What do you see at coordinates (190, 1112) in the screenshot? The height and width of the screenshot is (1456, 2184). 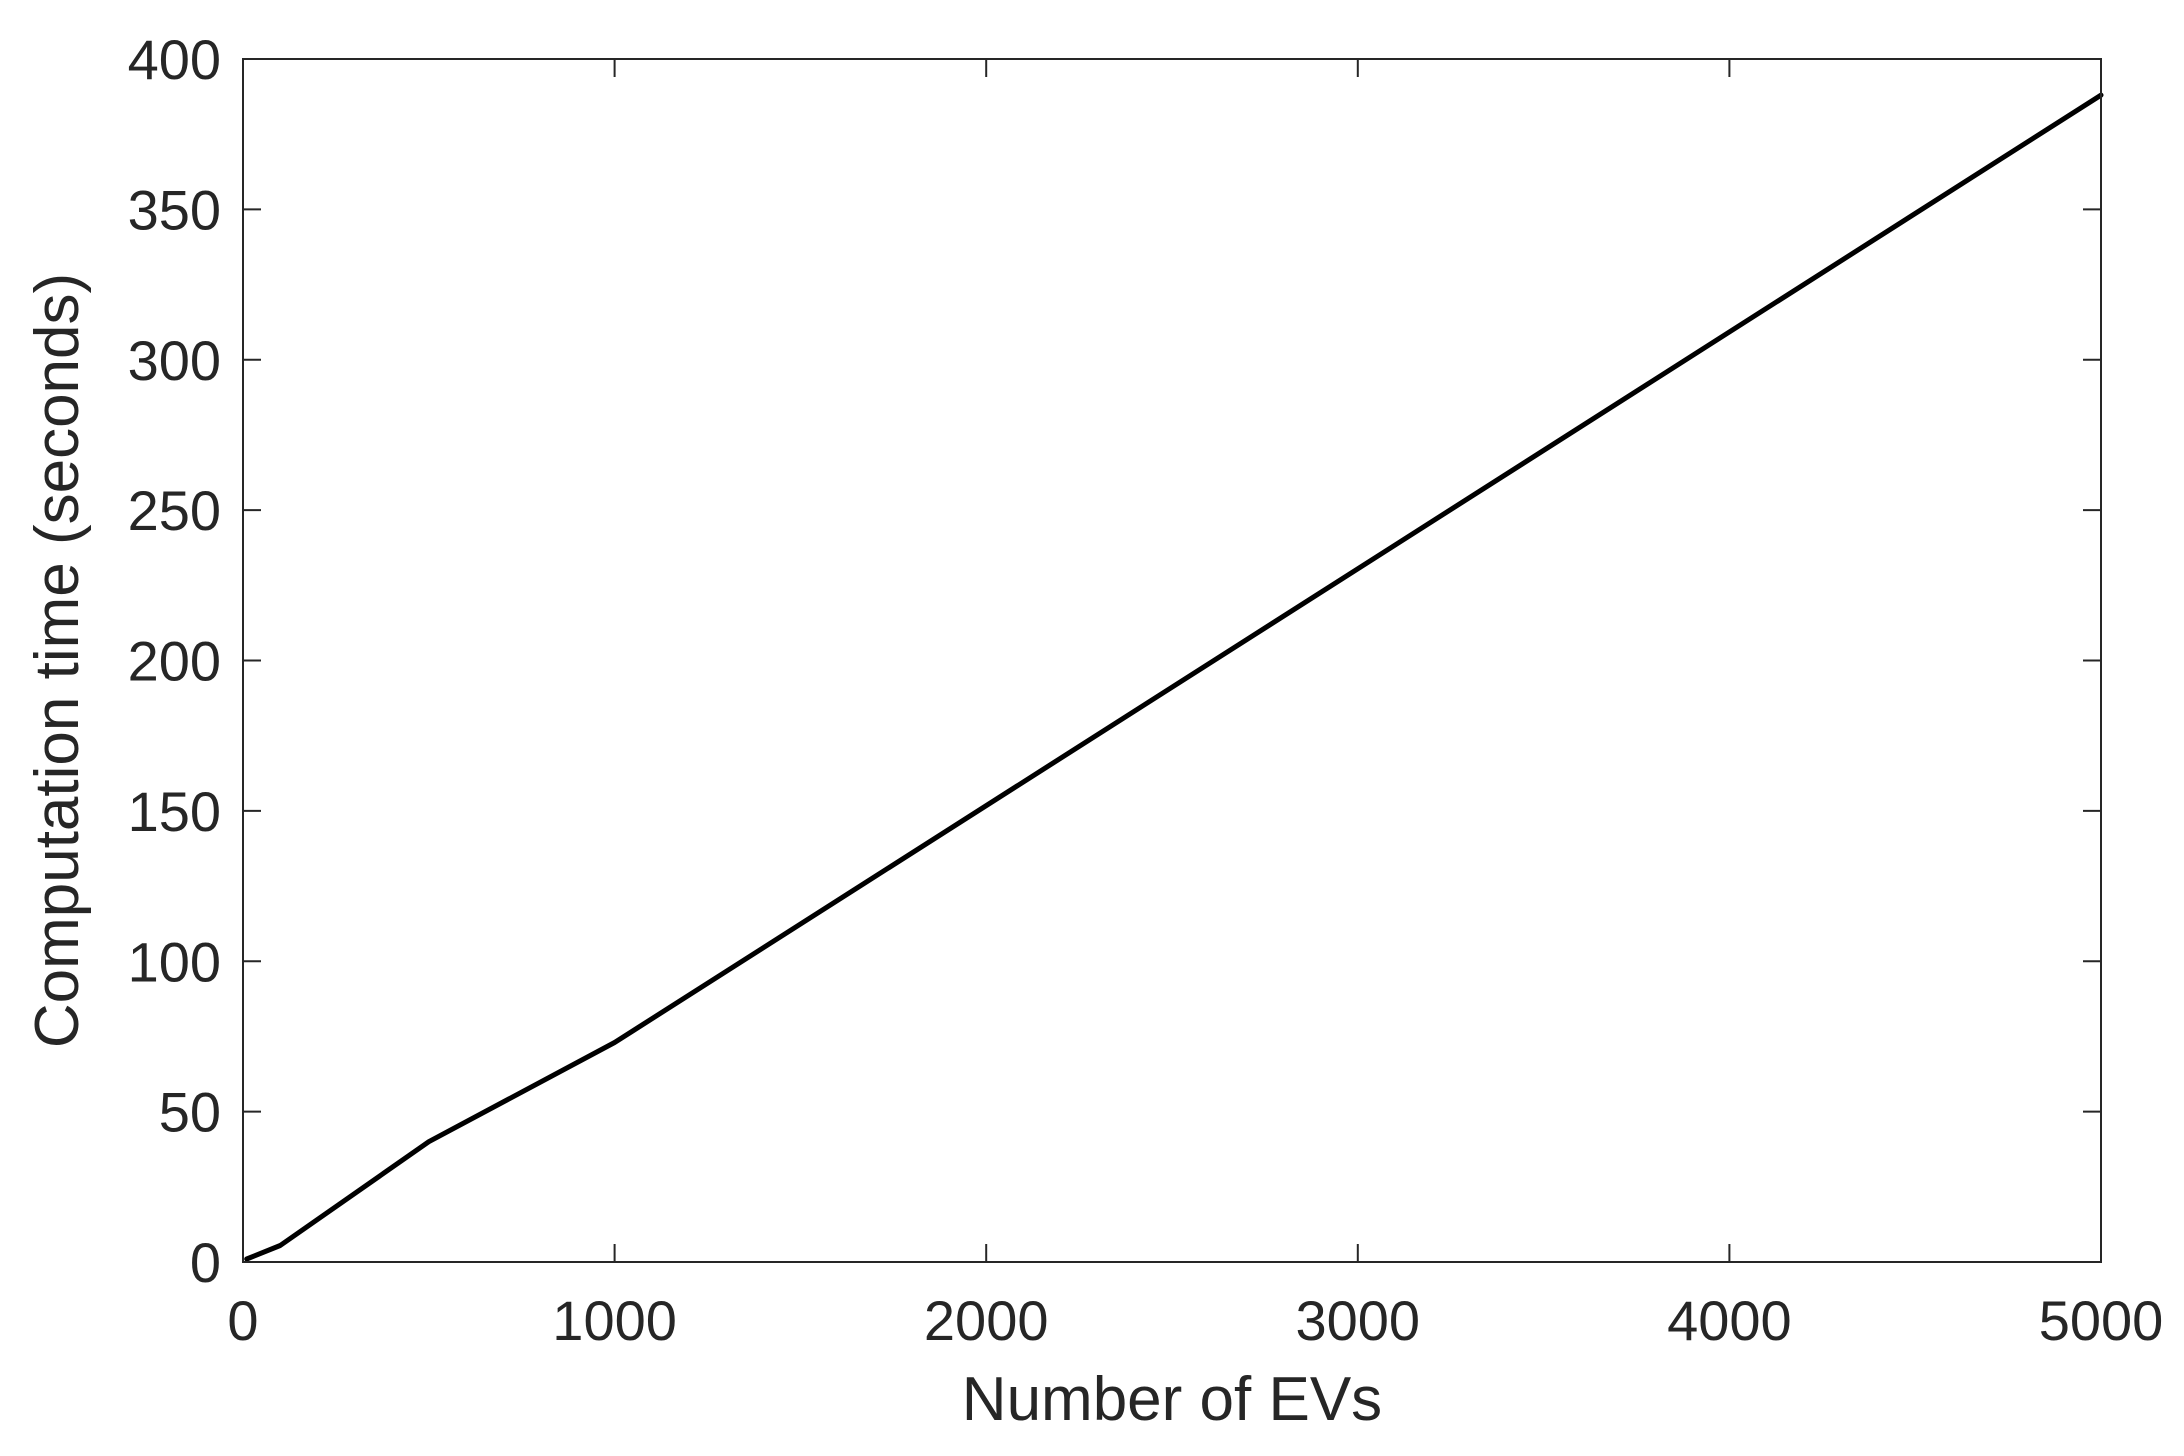 I see `y-tick-label: 50` at bounding box center [190, 1112].